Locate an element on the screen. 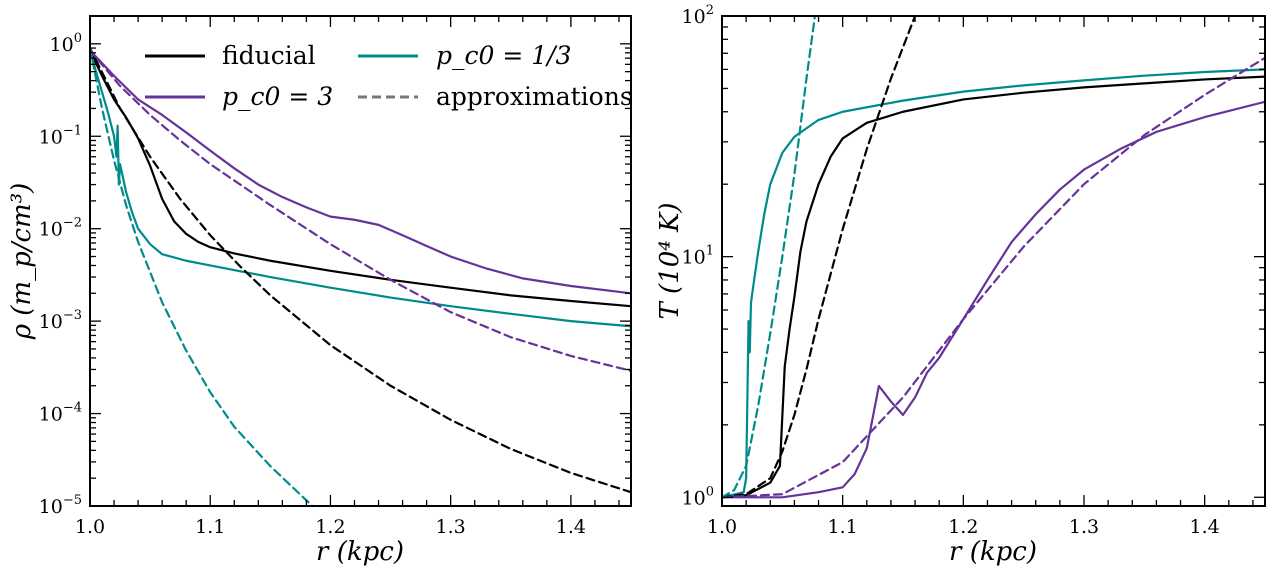 This screenshot has width=1274, height=574. left-x-tick-label: 1.2 is located at coordinates (330, 527).